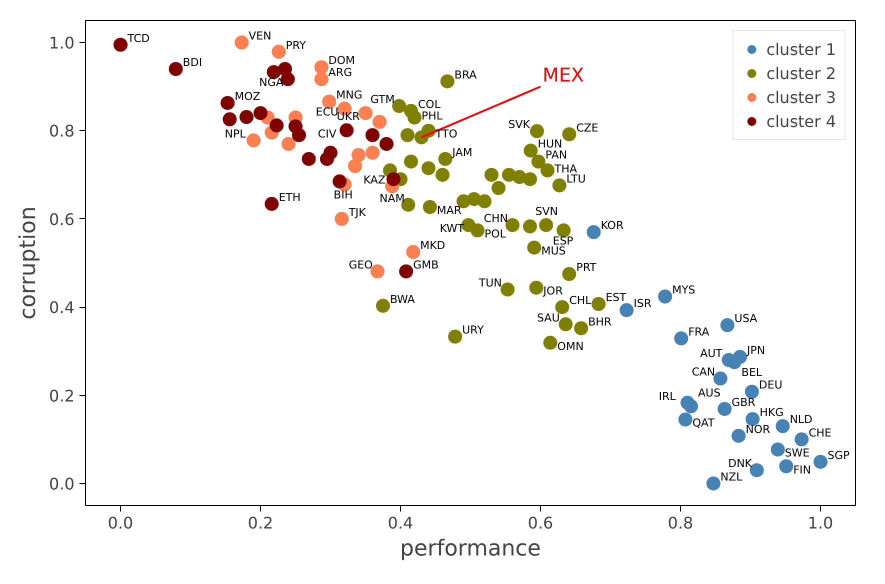 The width and height of the screenshot is (885, 584). What do you see at coordinates (556, 155) in the screenshot?
I see `annotation: PAN` at bounding box center [556, 155].